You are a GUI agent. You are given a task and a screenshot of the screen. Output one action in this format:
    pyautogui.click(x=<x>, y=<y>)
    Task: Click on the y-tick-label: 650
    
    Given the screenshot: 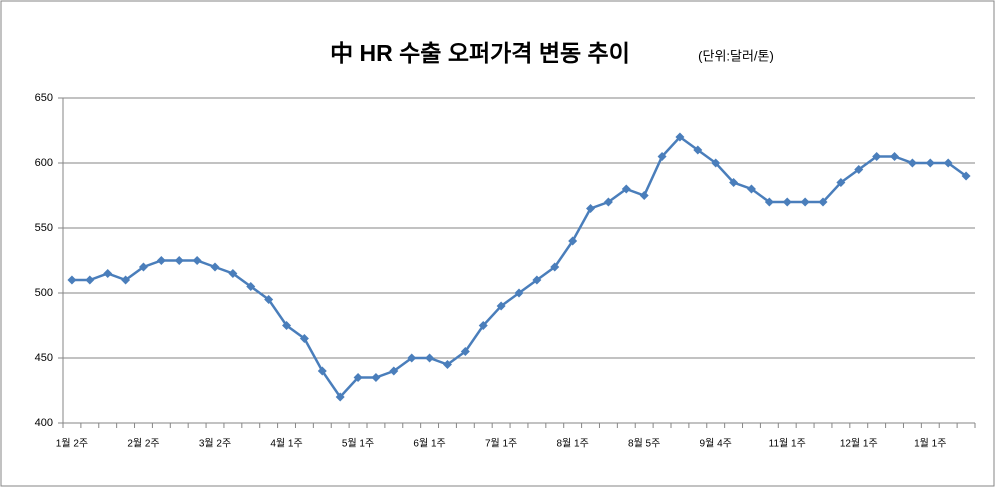 What is the action you would take?
    pyautogui.click(x=44, y=98)
    